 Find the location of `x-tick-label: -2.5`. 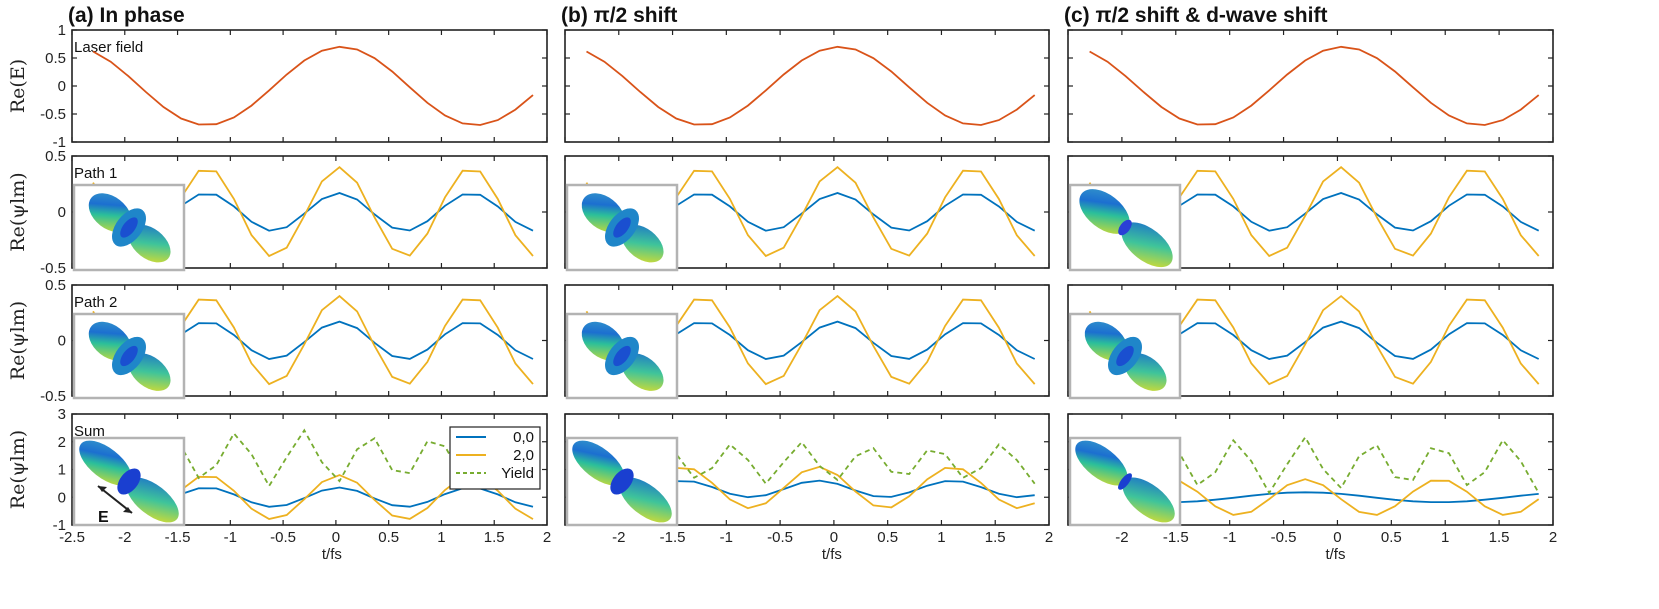

x-tick-label: -2.5 is located at coordinates (72, 537).